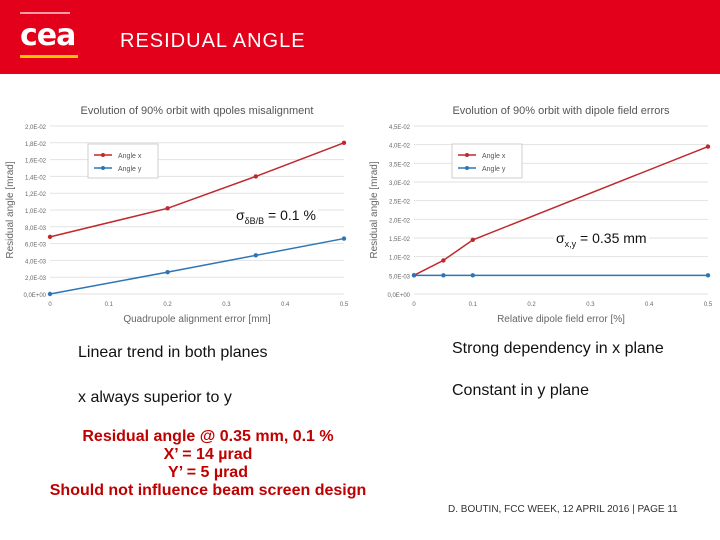 This screenshot has height=540, width=720. I want to click on sigma-right-label: σx,y = 0.35 mm, so click(601, 239).